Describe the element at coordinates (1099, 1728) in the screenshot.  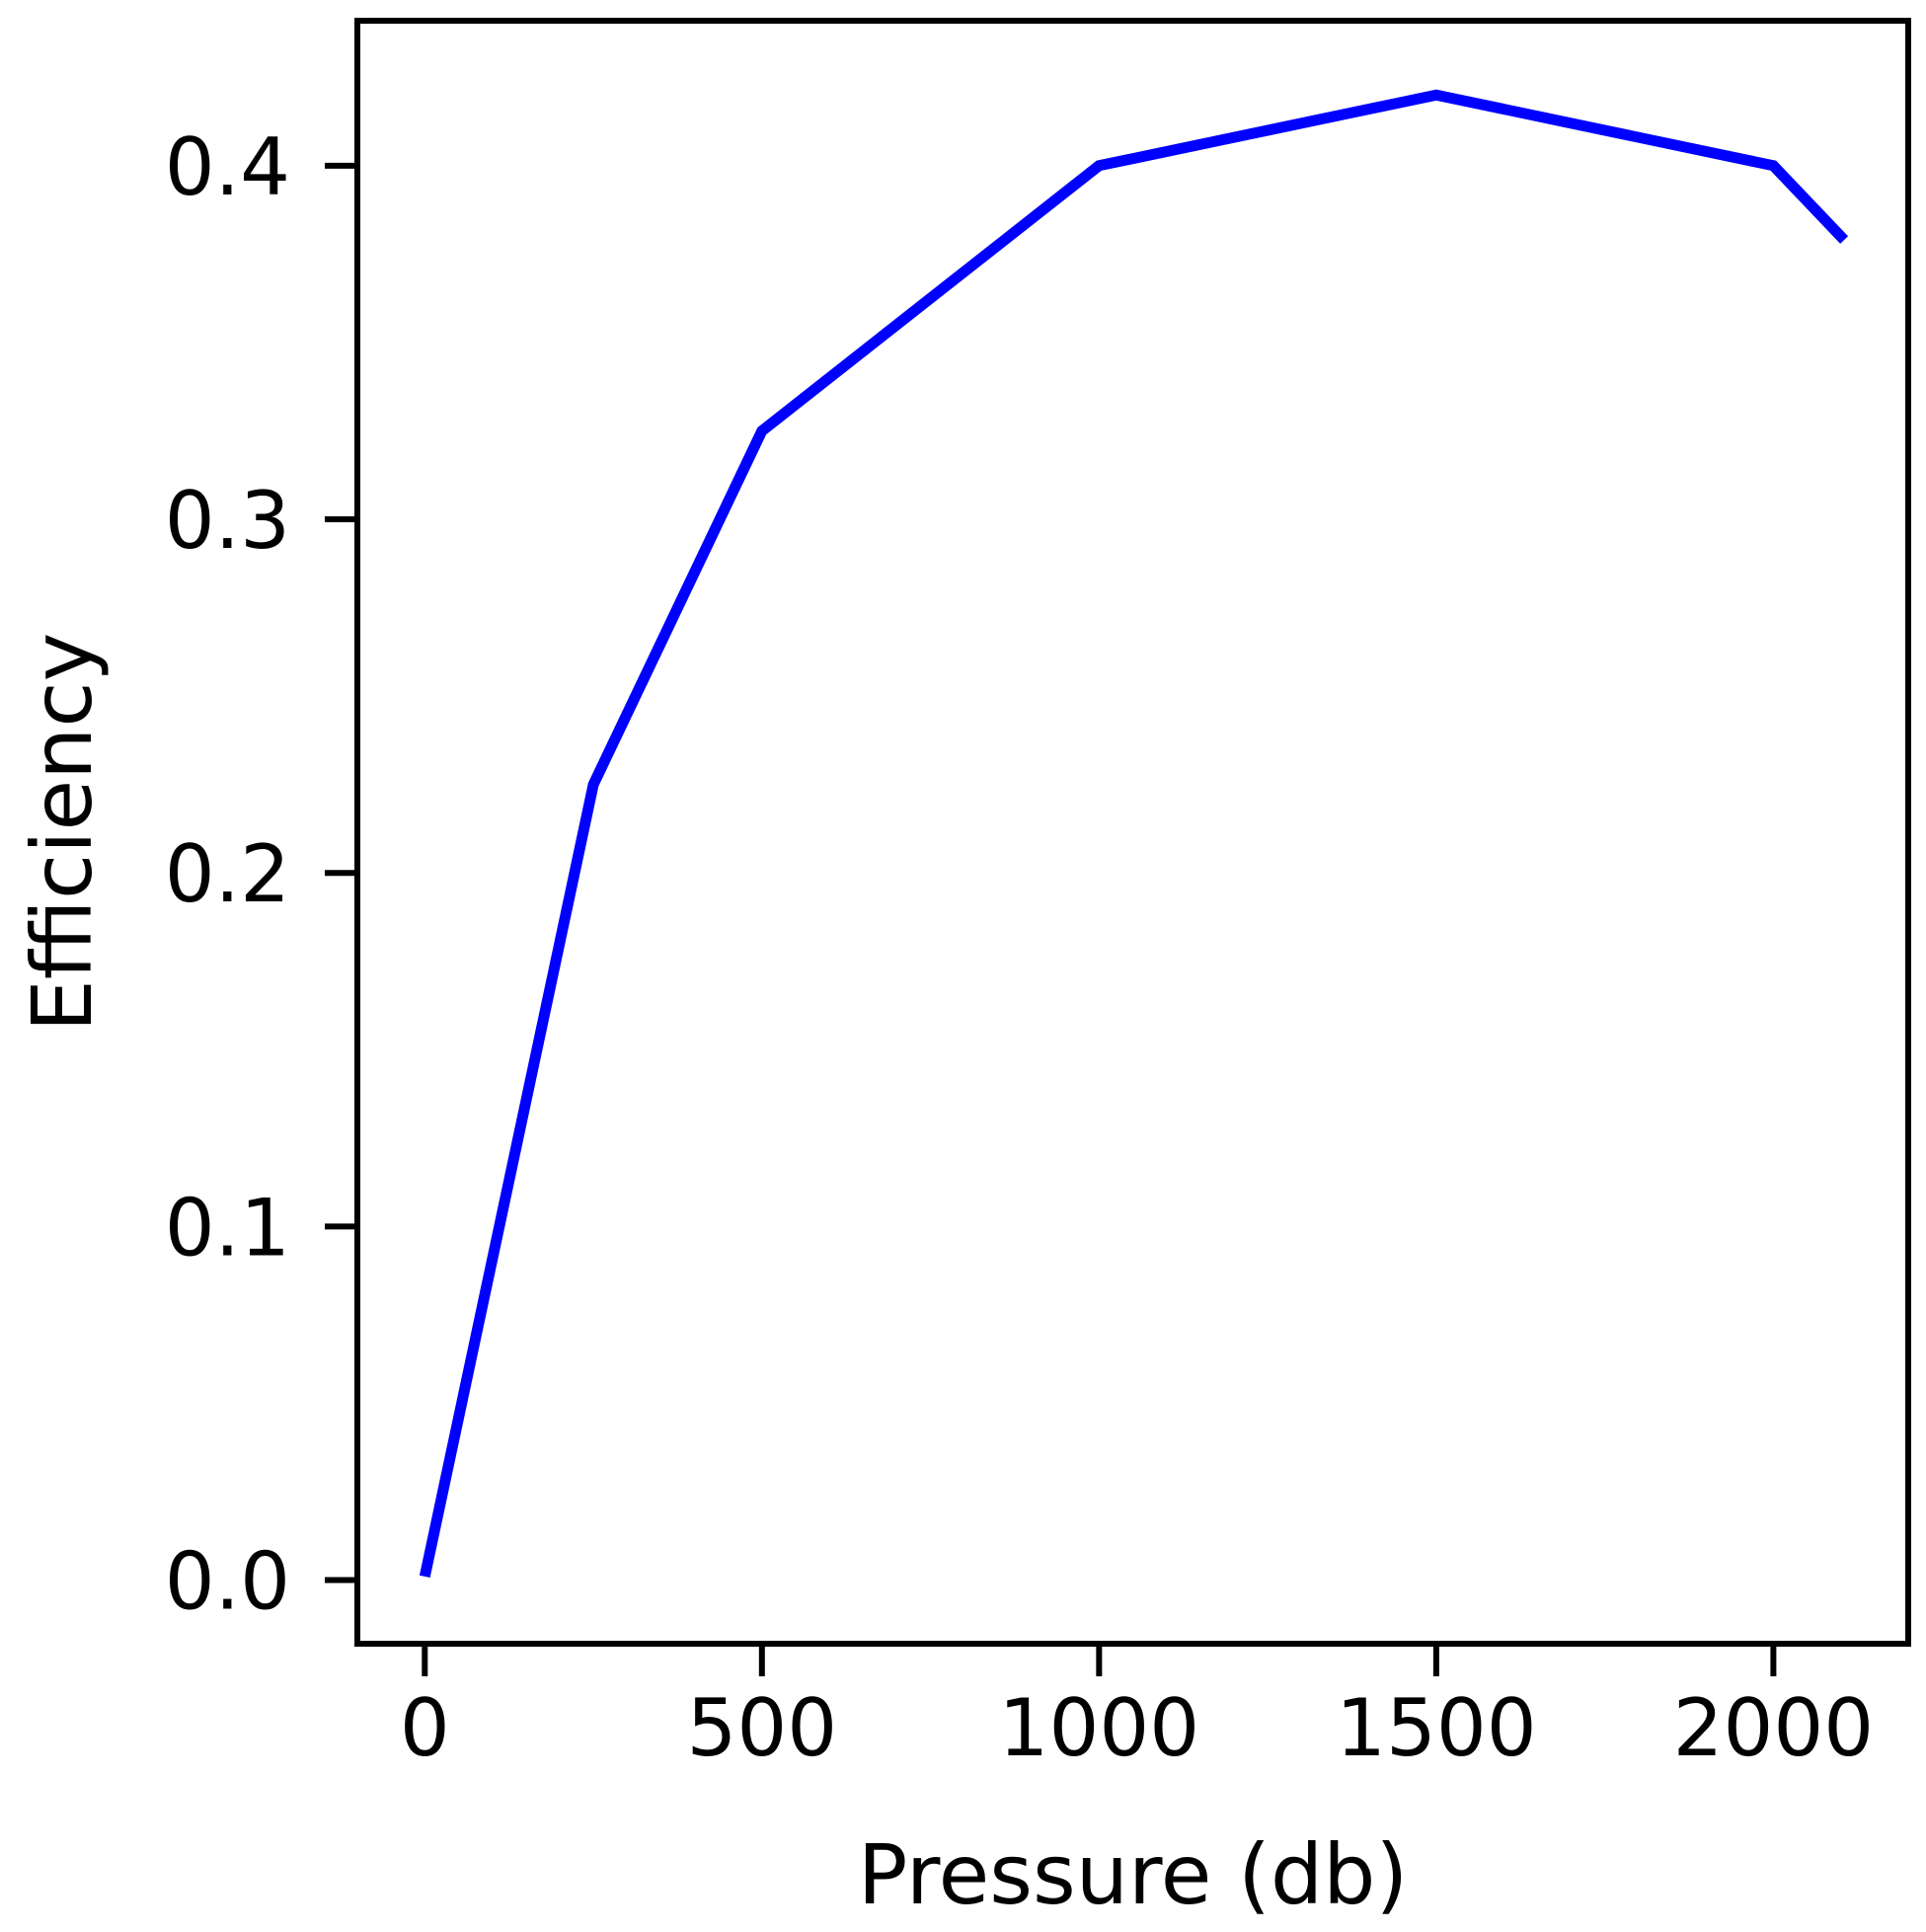
I see `x-tick-label: 1000` at that location.